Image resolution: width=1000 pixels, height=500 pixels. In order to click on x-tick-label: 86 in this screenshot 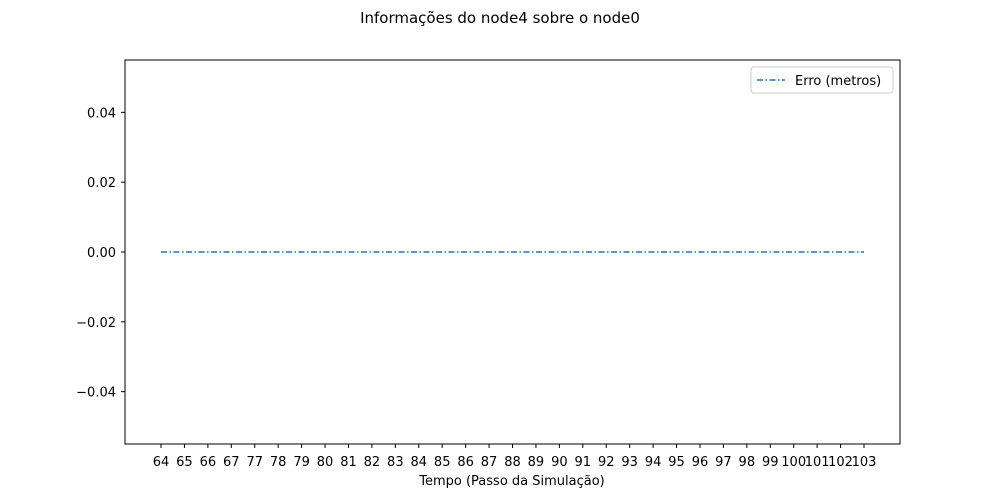, I will do `click(465, 462)`.